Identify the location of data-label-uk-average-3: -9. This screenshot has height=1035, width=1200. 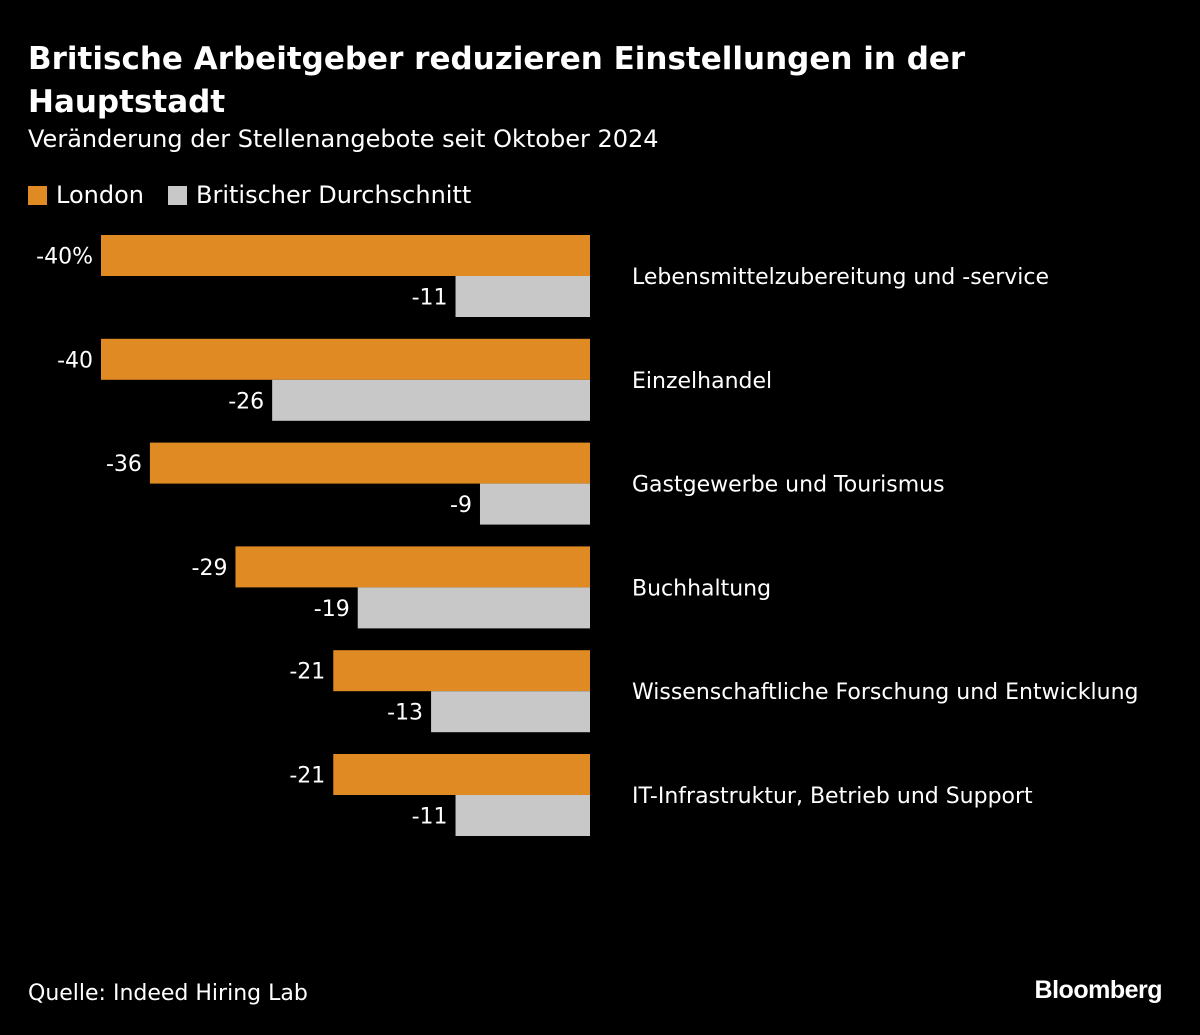
(461, 505).